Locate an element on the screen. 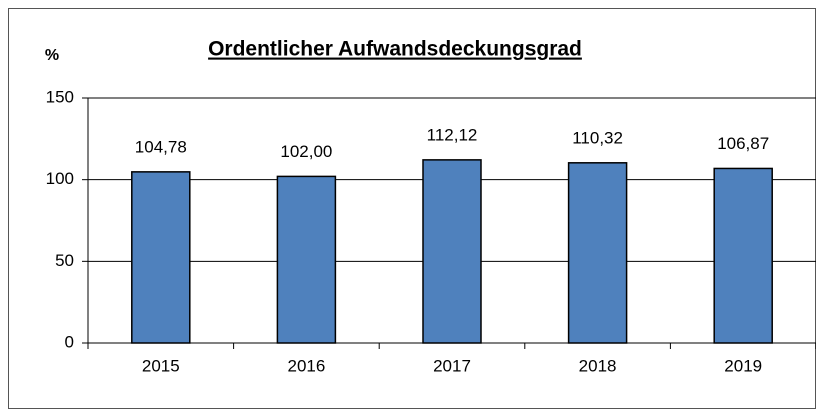 Image resolution: width=816 pixels, height=417 pixels. data-label: 110,32 is located at coordinates (597, 137).